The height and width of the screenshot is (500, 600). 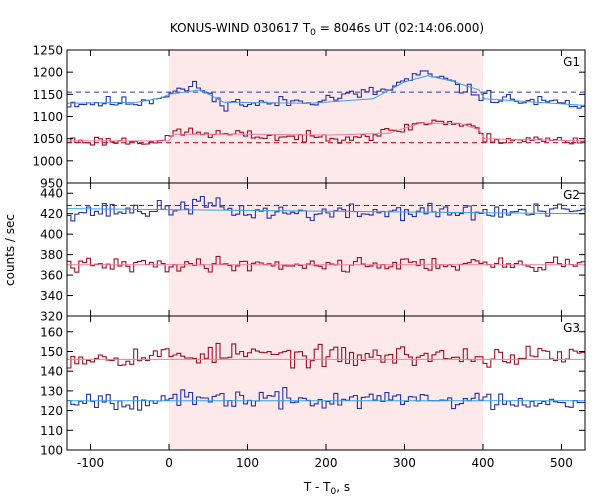 I want to click on panel-label: G2, so click(x=571, y=195).